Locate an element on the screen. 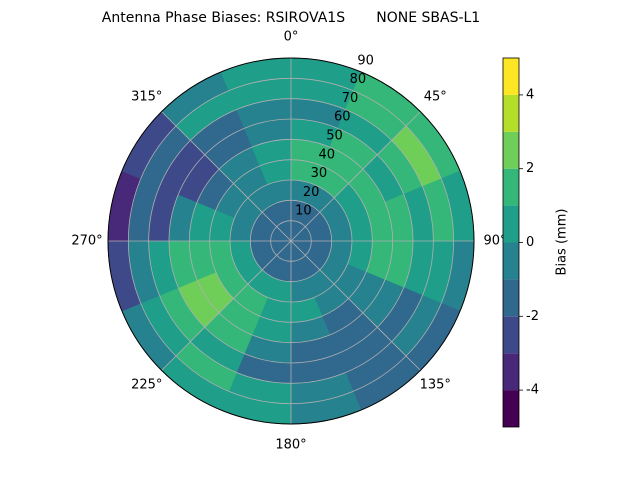  theta-tick-label: 90° is located at coordinates (494, 241).